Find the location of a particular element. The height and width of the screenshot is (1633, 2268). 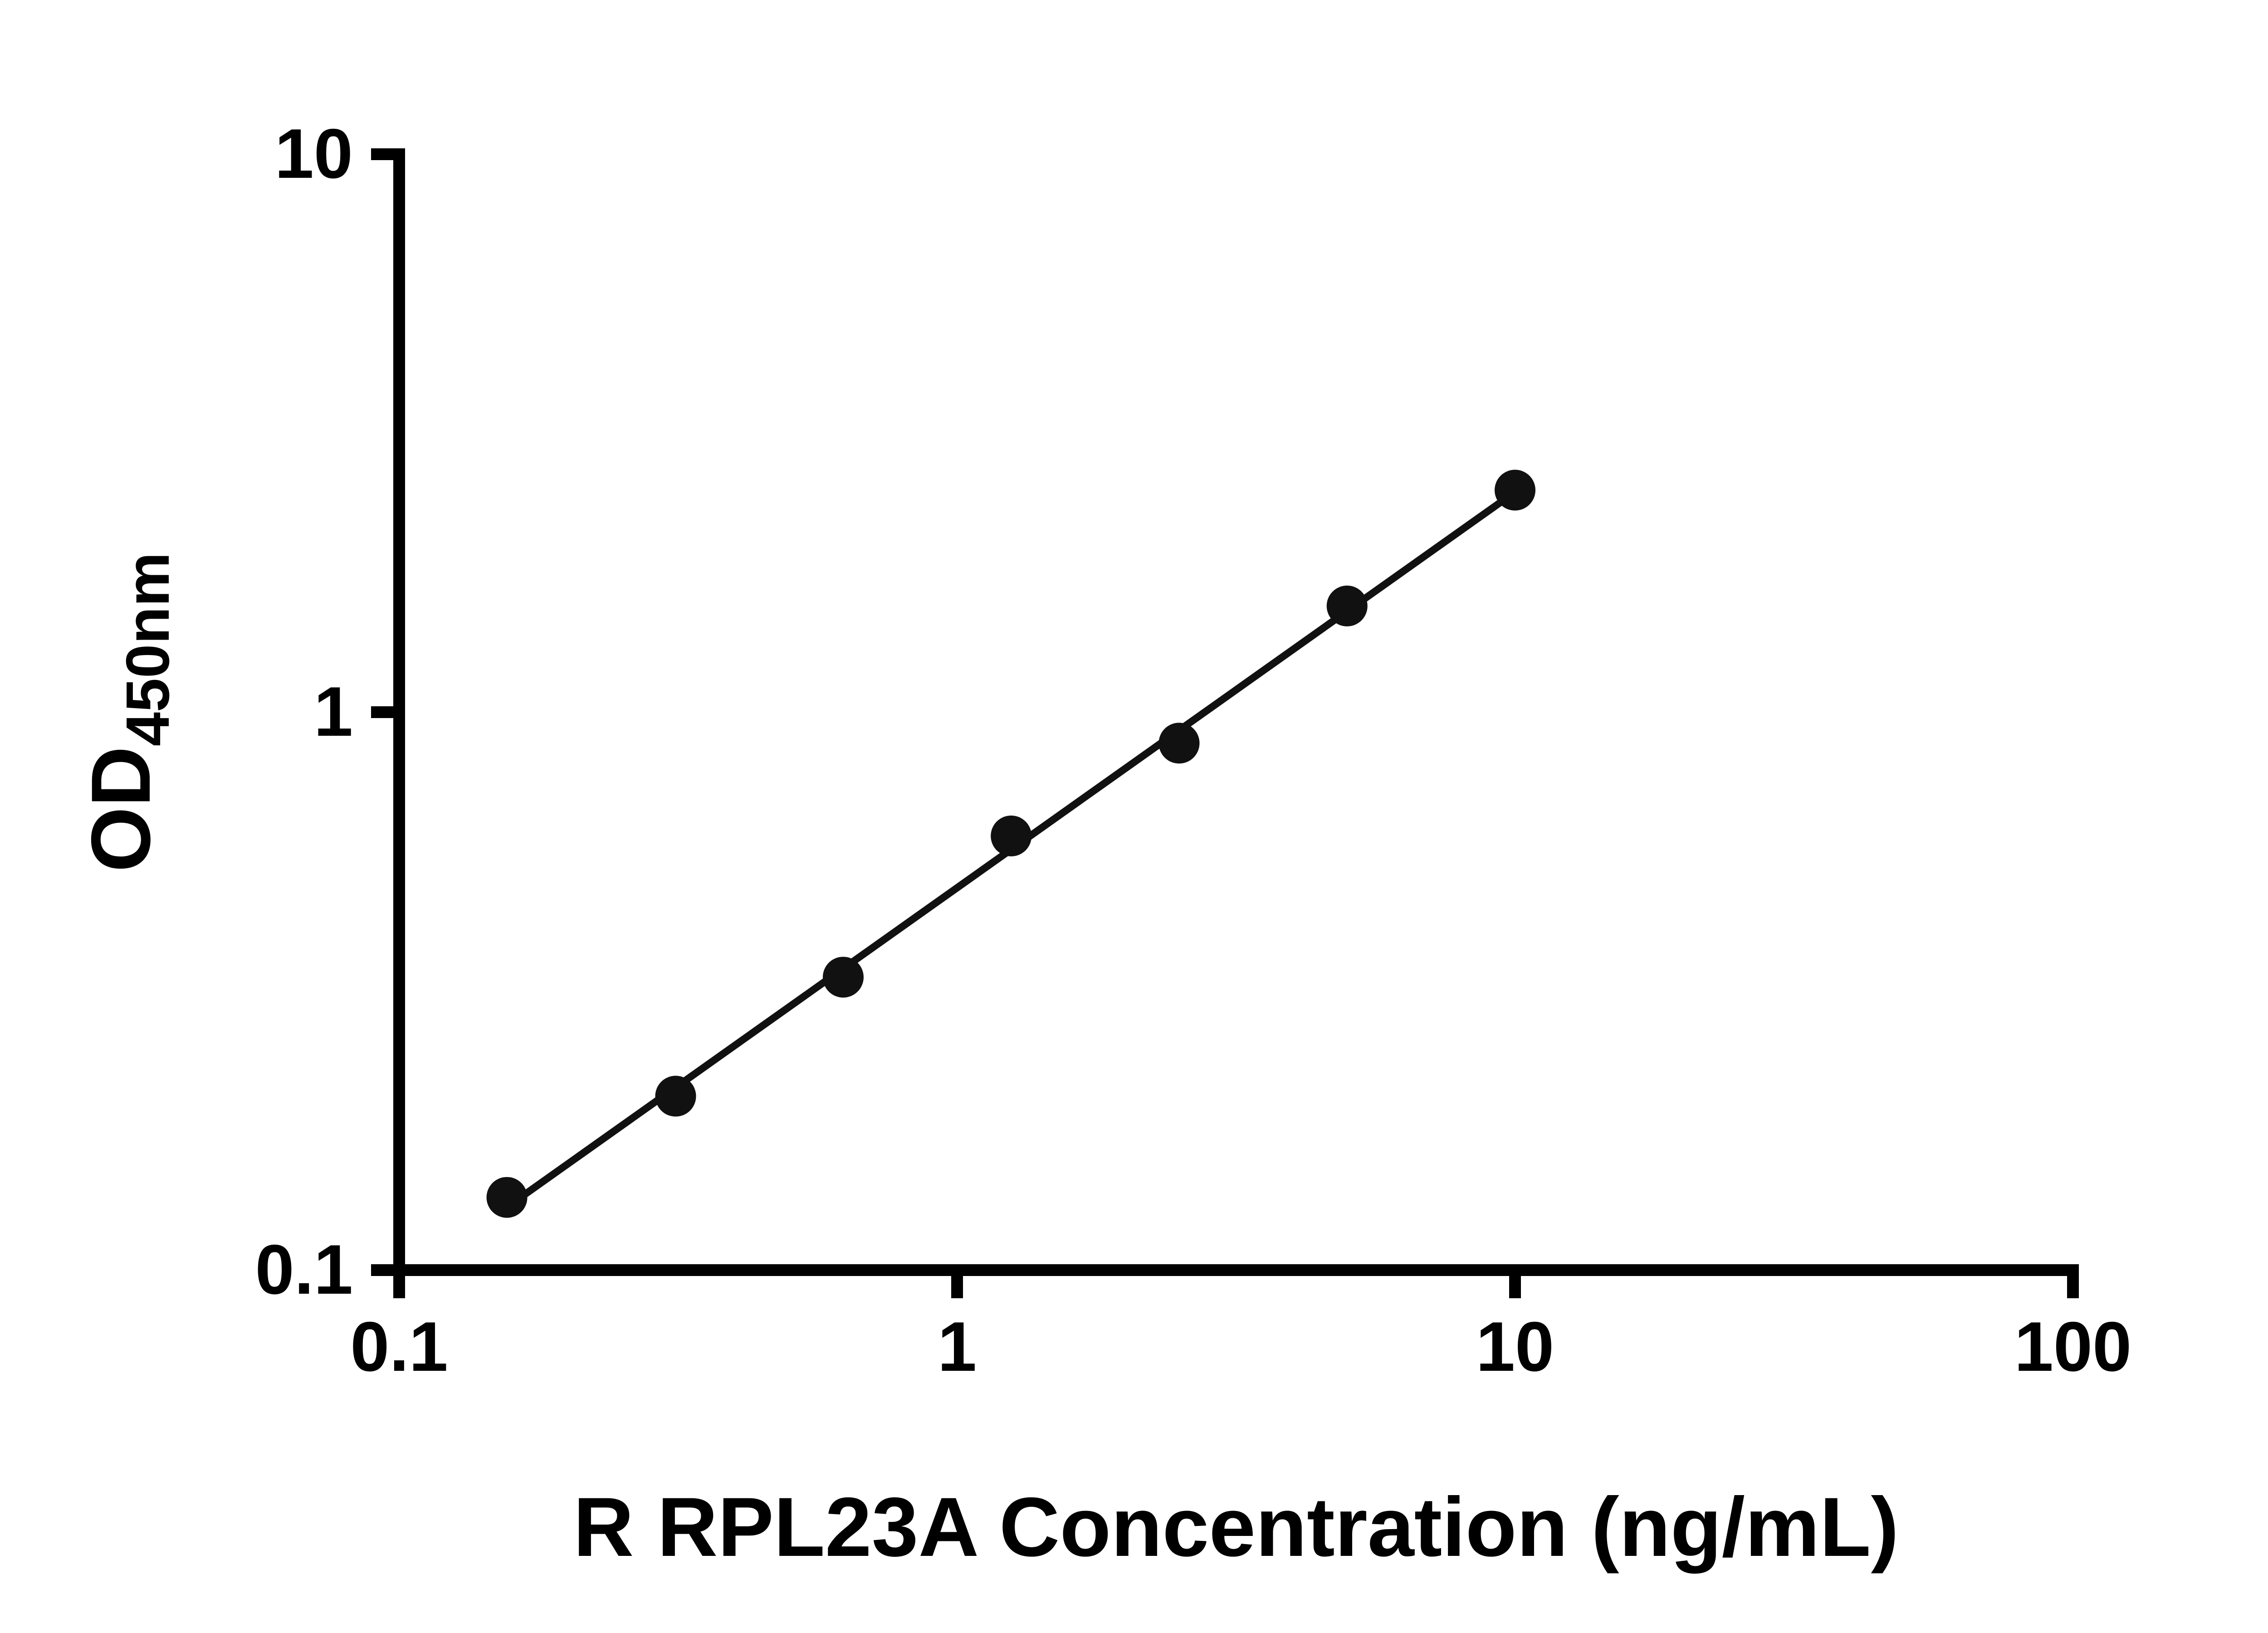

x-axis-title: R RPL23A Concentration (ng/mL) is located at coordinates (1236, 1527).